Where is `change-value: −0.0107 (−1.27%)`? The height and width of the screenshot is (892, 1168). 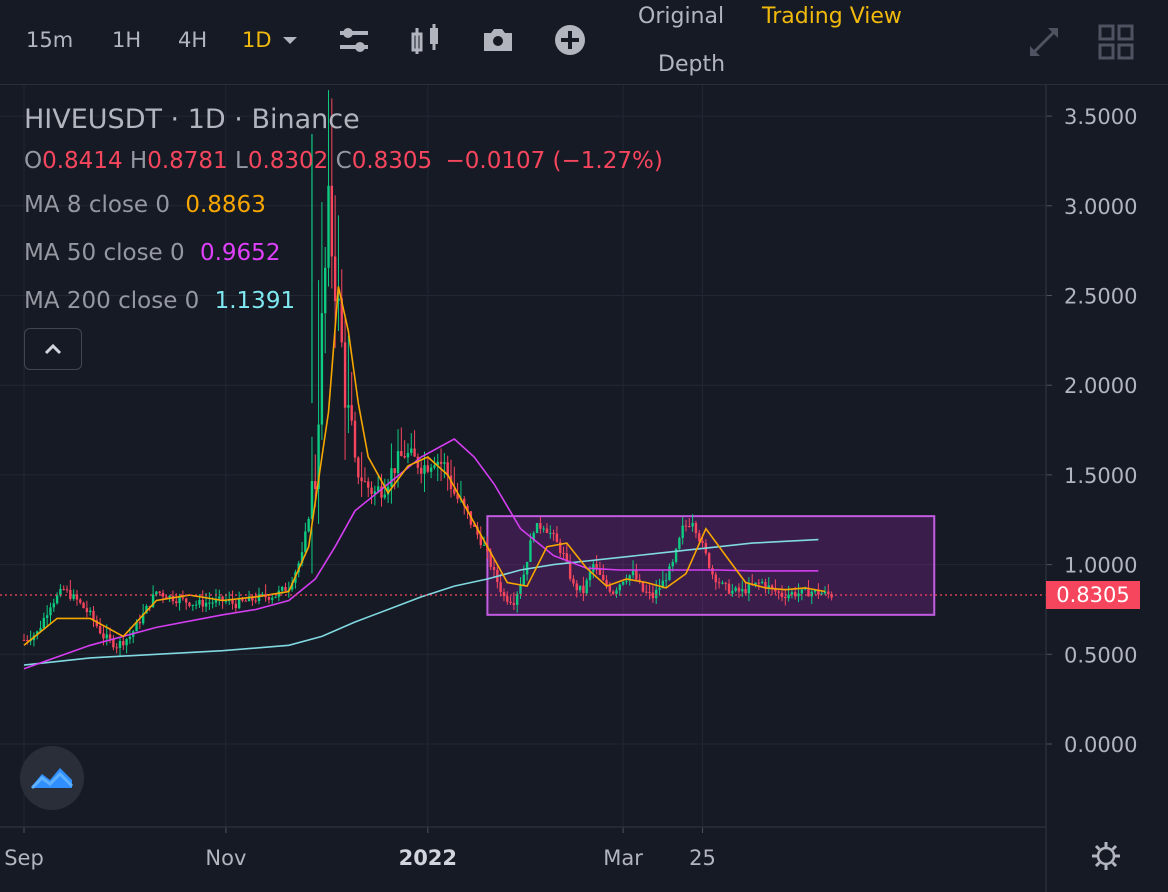
change-value: −0.0107 (−1.27%) is located at coordinates (554, 161).